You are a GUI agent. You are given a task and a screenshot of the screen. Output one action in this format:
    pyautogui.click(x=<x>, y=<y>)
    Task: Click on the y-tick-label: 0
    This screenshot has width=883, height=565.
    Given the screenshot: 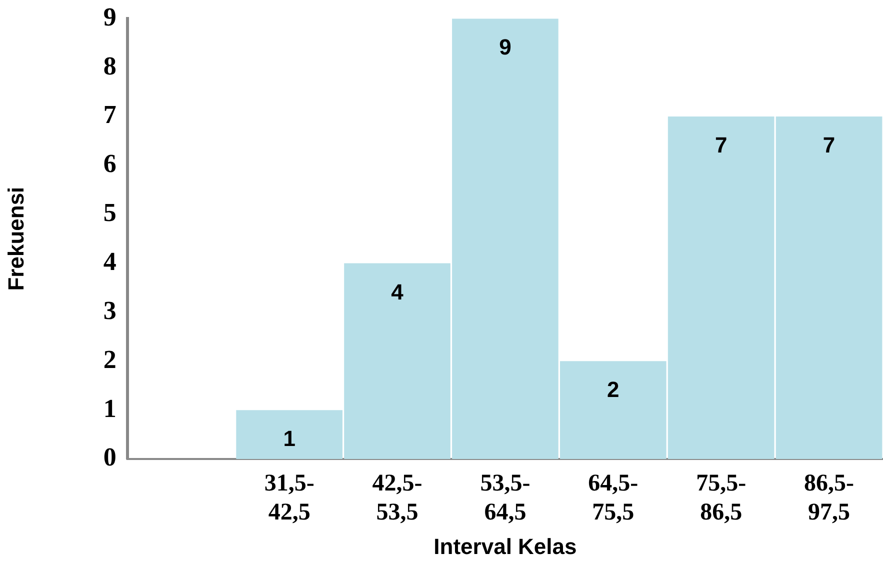 What is the action you would take?
    pyautogui.click(x=109, y=457)
    